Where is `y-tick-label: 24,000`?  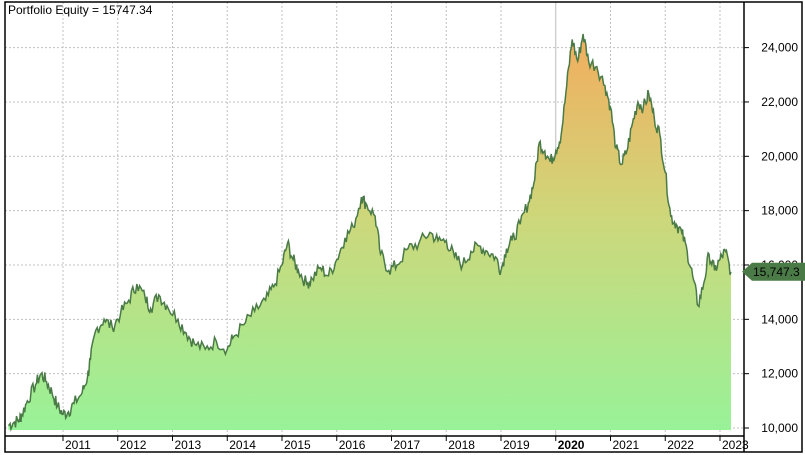 y-tick-label: 24,000 is located at coordinates (779, 48).